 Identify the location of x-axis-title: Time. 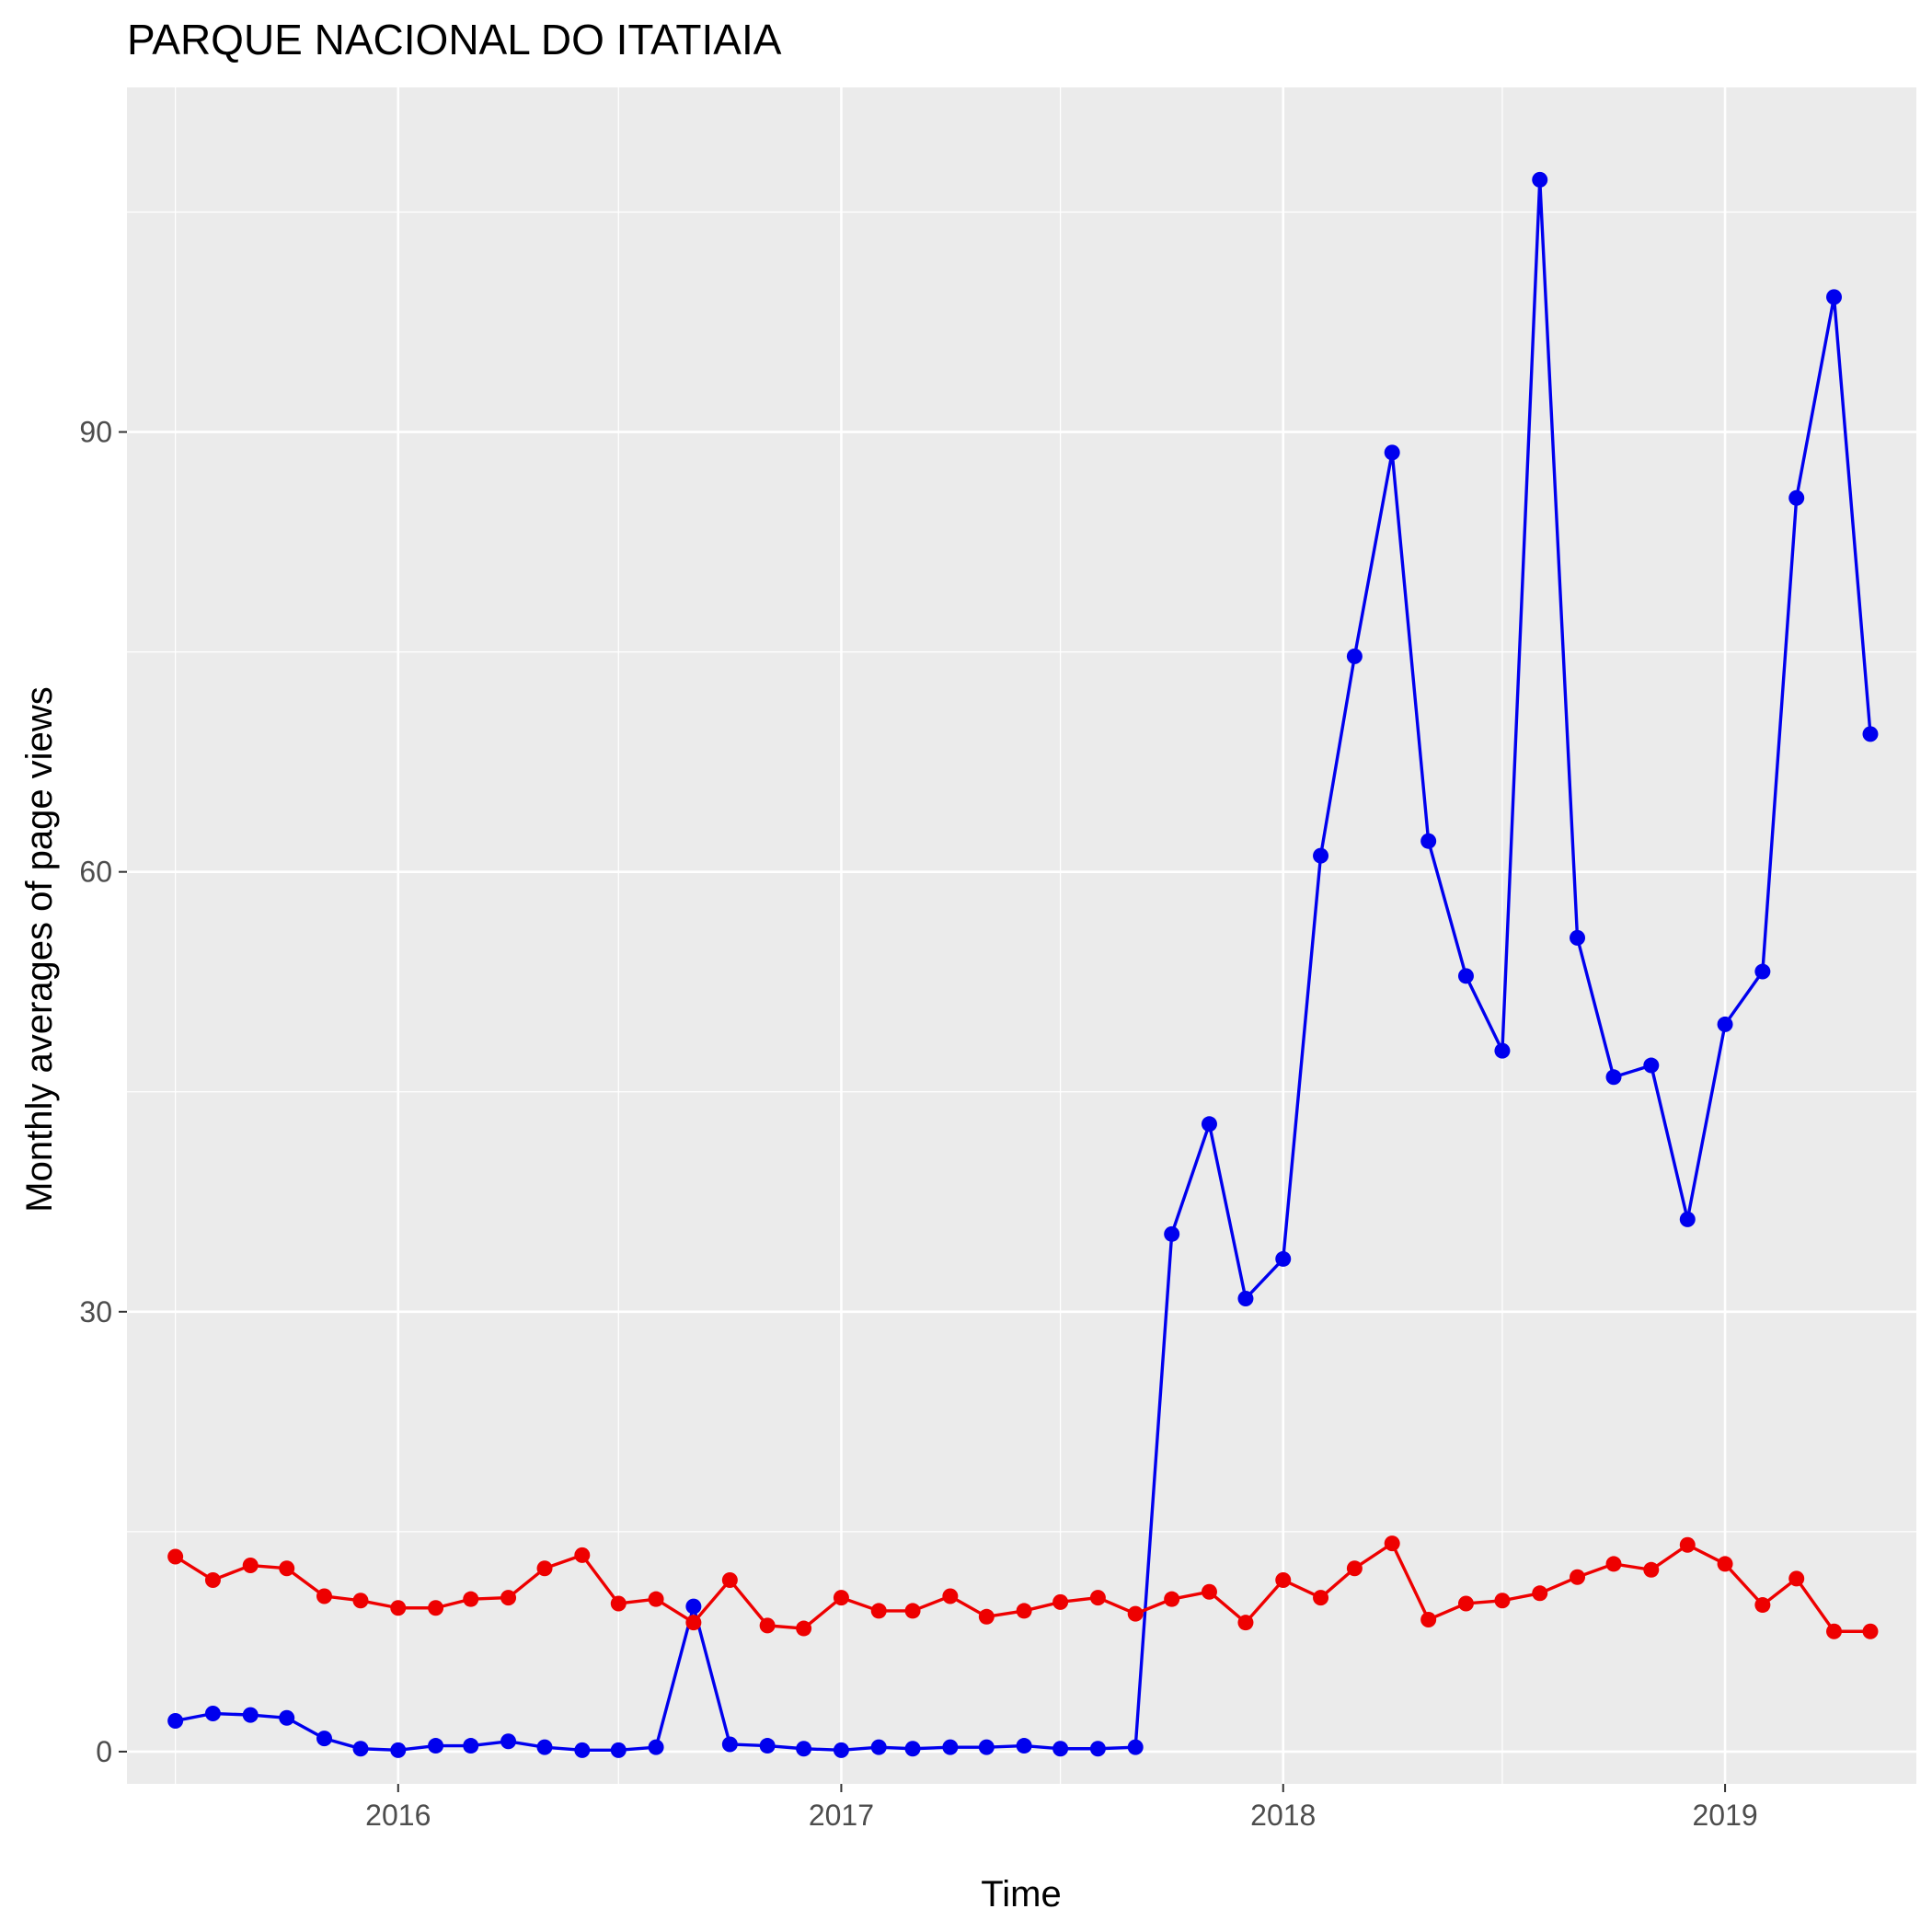
(1021, 1894).